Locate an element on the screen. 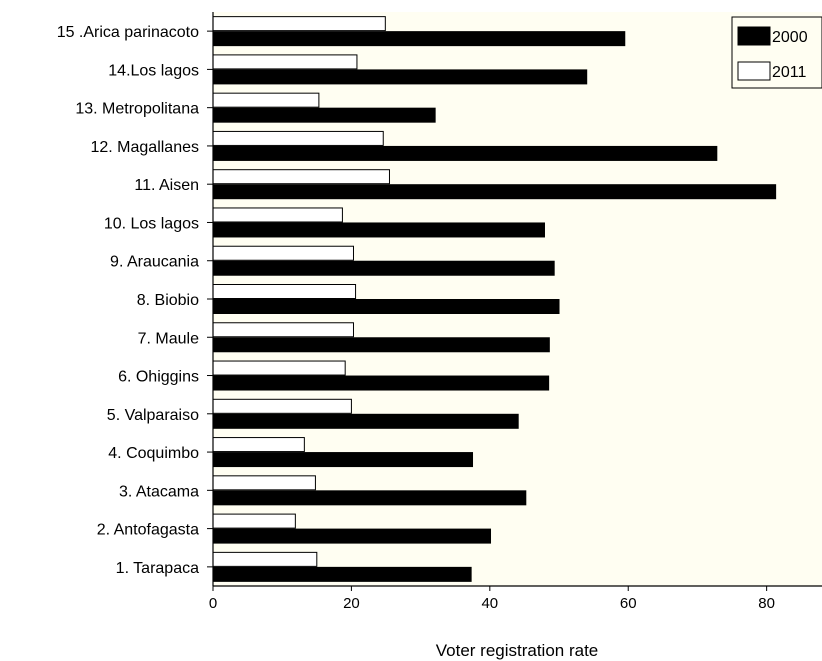 Image resolution: width=822 pixels, height=661 pixels. x-tick-label-80: 80 is located at coordinates (766, 603).